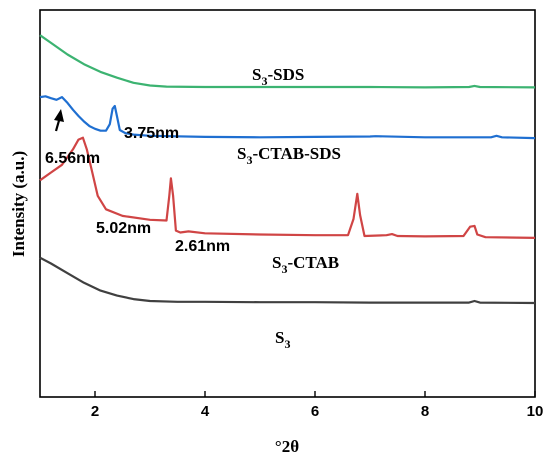 This screenshot has height=463, width=550. I want to click on x-tick-label: 6, so click(315, 411).